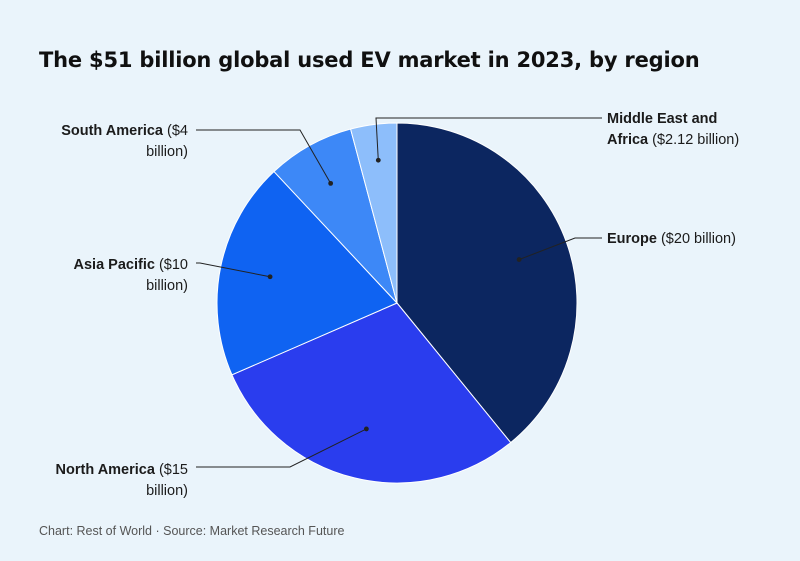 The width and height of the screenshot is (800, 561). What do you see at coordinates (487, 283) in the screenshot?
I see `pie-slice-europe` at bounding box center [487, 283].